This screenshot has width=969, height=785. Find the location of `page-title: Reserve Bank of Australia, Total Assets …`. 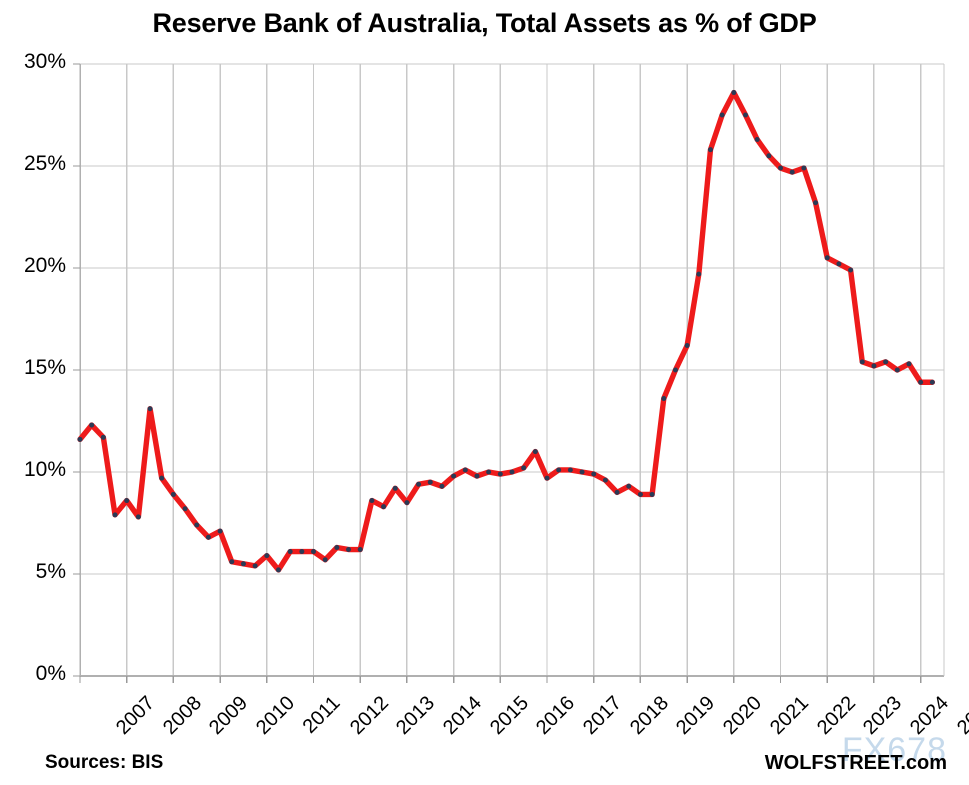

page-title: Reserve Bank of Australia, Total Assets … is located at coordinates (484, 23).